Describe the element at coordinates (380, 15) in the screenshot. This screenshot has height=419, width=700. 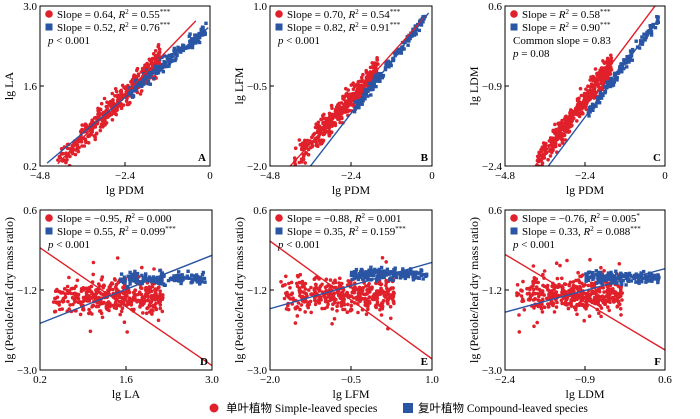
I see `r2-value: 0.54` at that location.